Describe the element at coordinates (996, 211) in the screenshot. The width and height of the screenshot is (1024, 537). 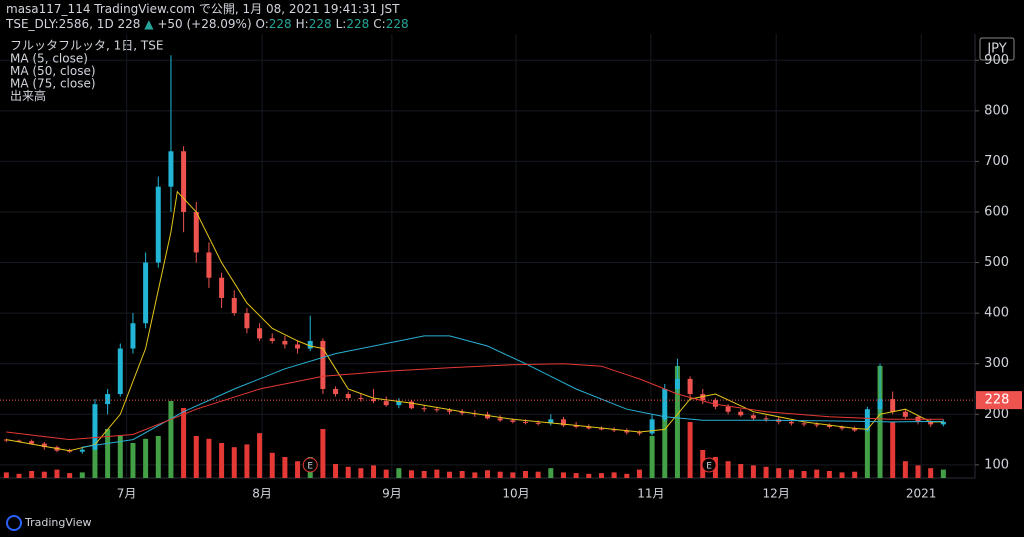
I see `y-tick-label: 600` at that location.